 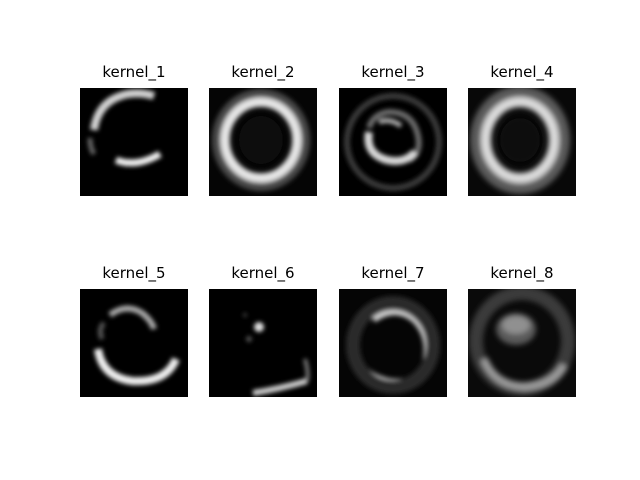 I want to click on kernel-title-4: kernel_4, so click(x=522, y=72).